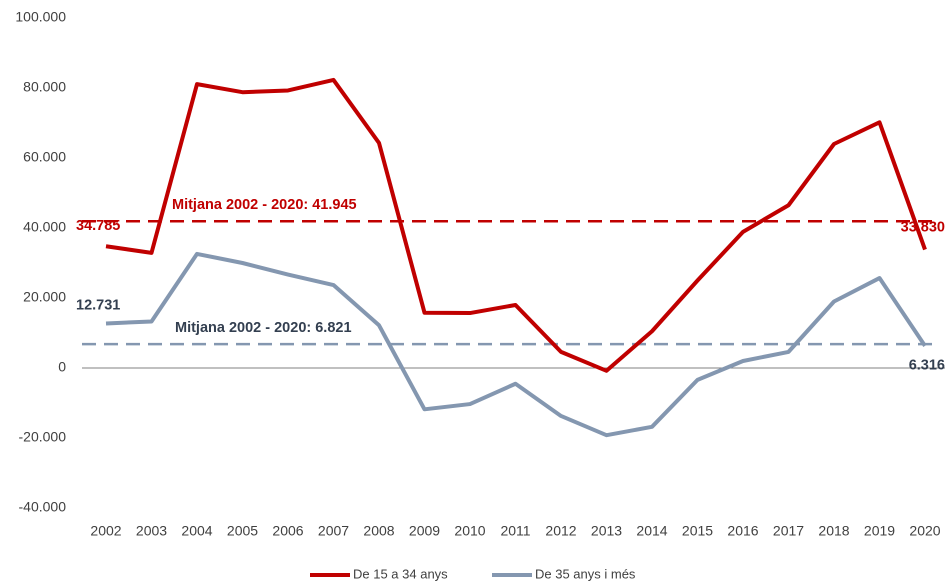 This screenshot has height=585, width=949. Describe the element at coordinates (44, 157) in the screenshot. I see `y-tick-label: 60.000` at that location.